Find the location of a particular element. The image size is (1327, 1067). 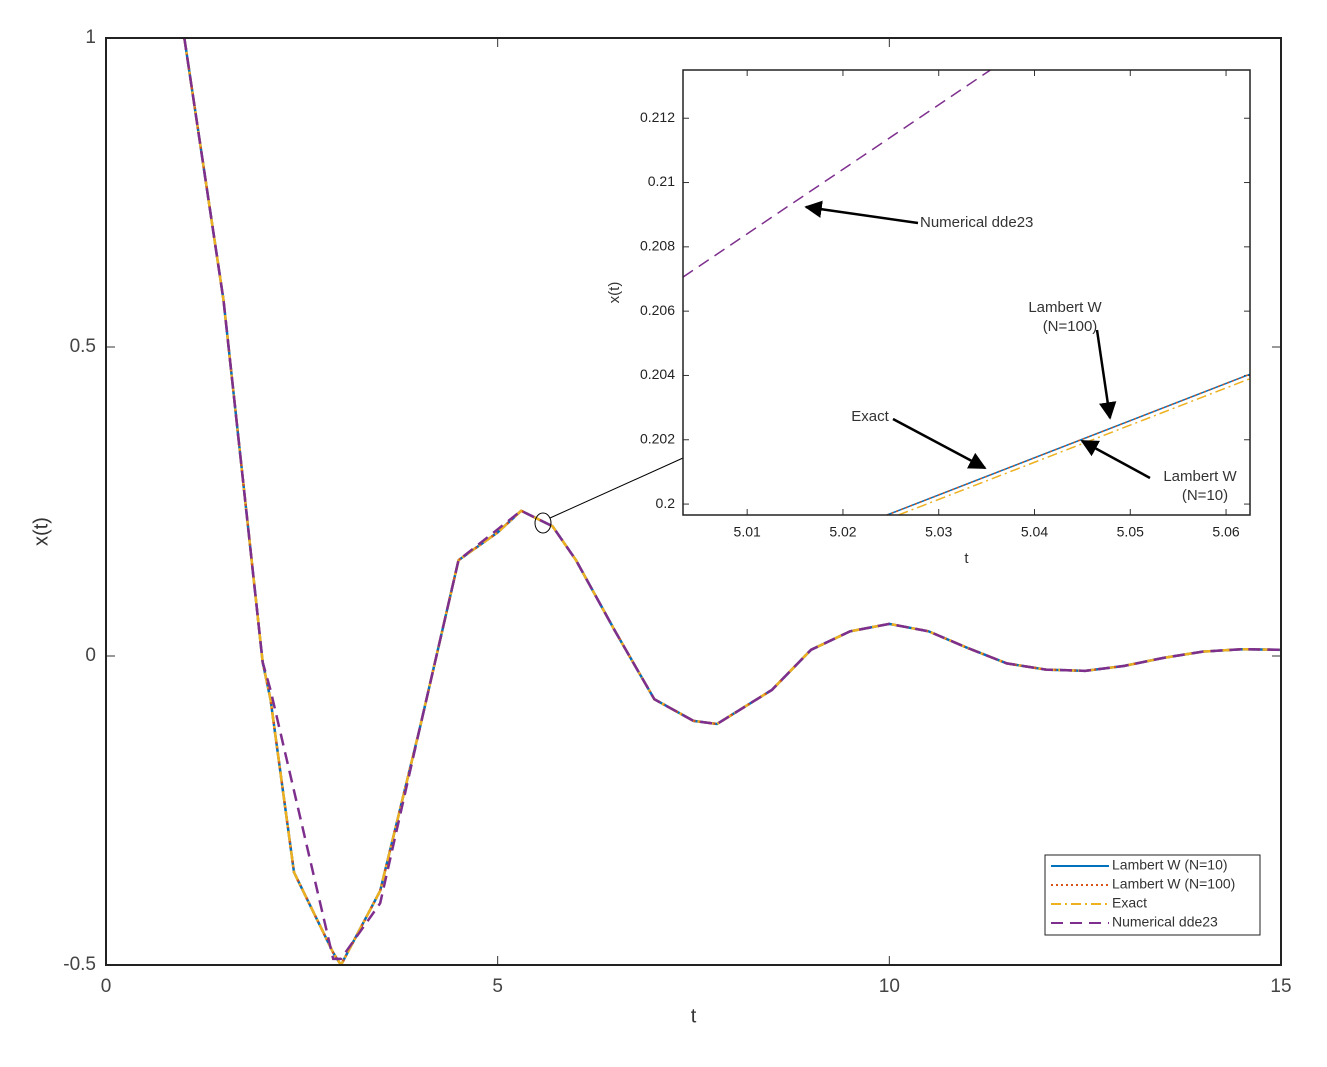

y-tick-label: 1 is located at coordinates (90, 37).